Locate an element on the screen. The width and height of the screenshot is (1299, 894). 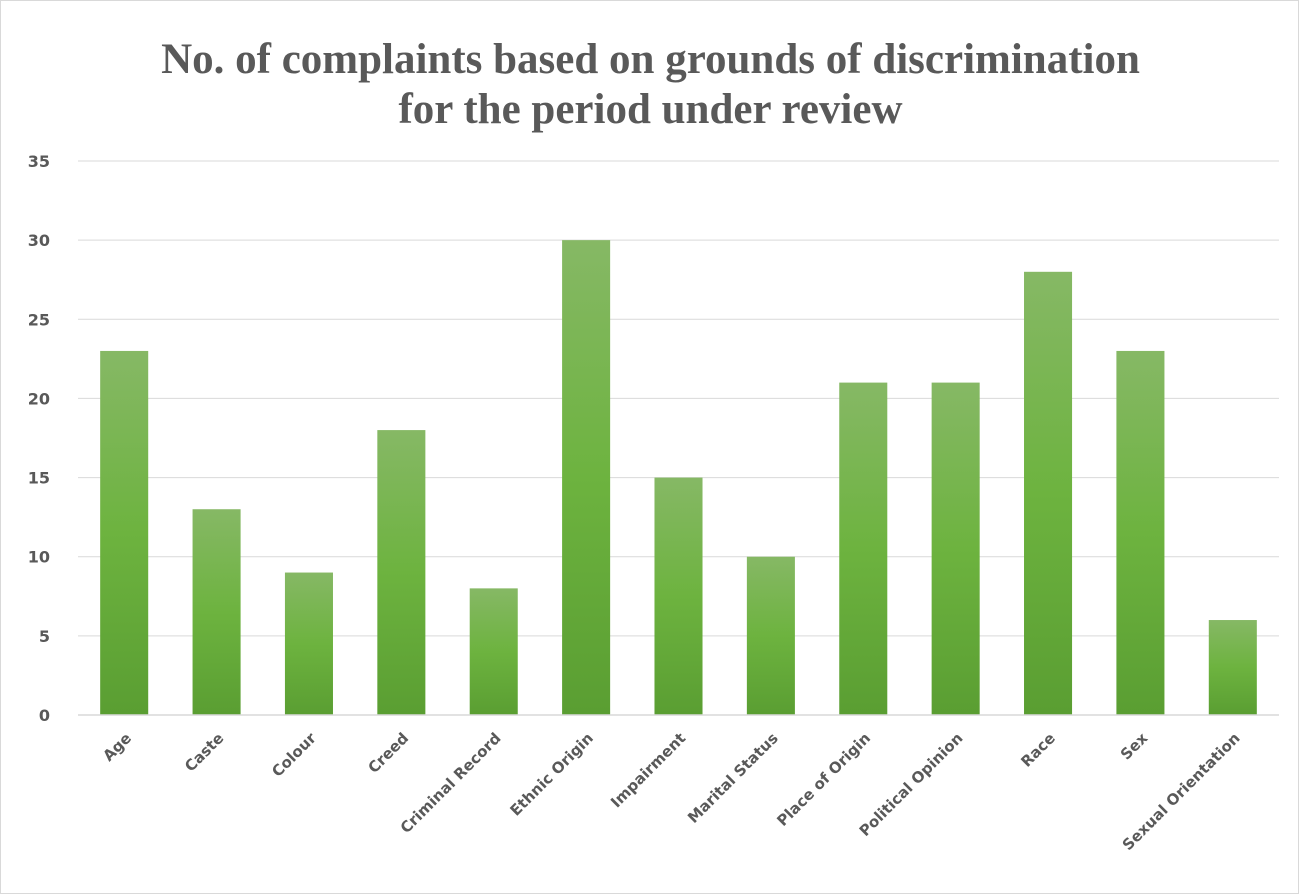
x-category-label: Sex is located at coordinates (1134, 746).